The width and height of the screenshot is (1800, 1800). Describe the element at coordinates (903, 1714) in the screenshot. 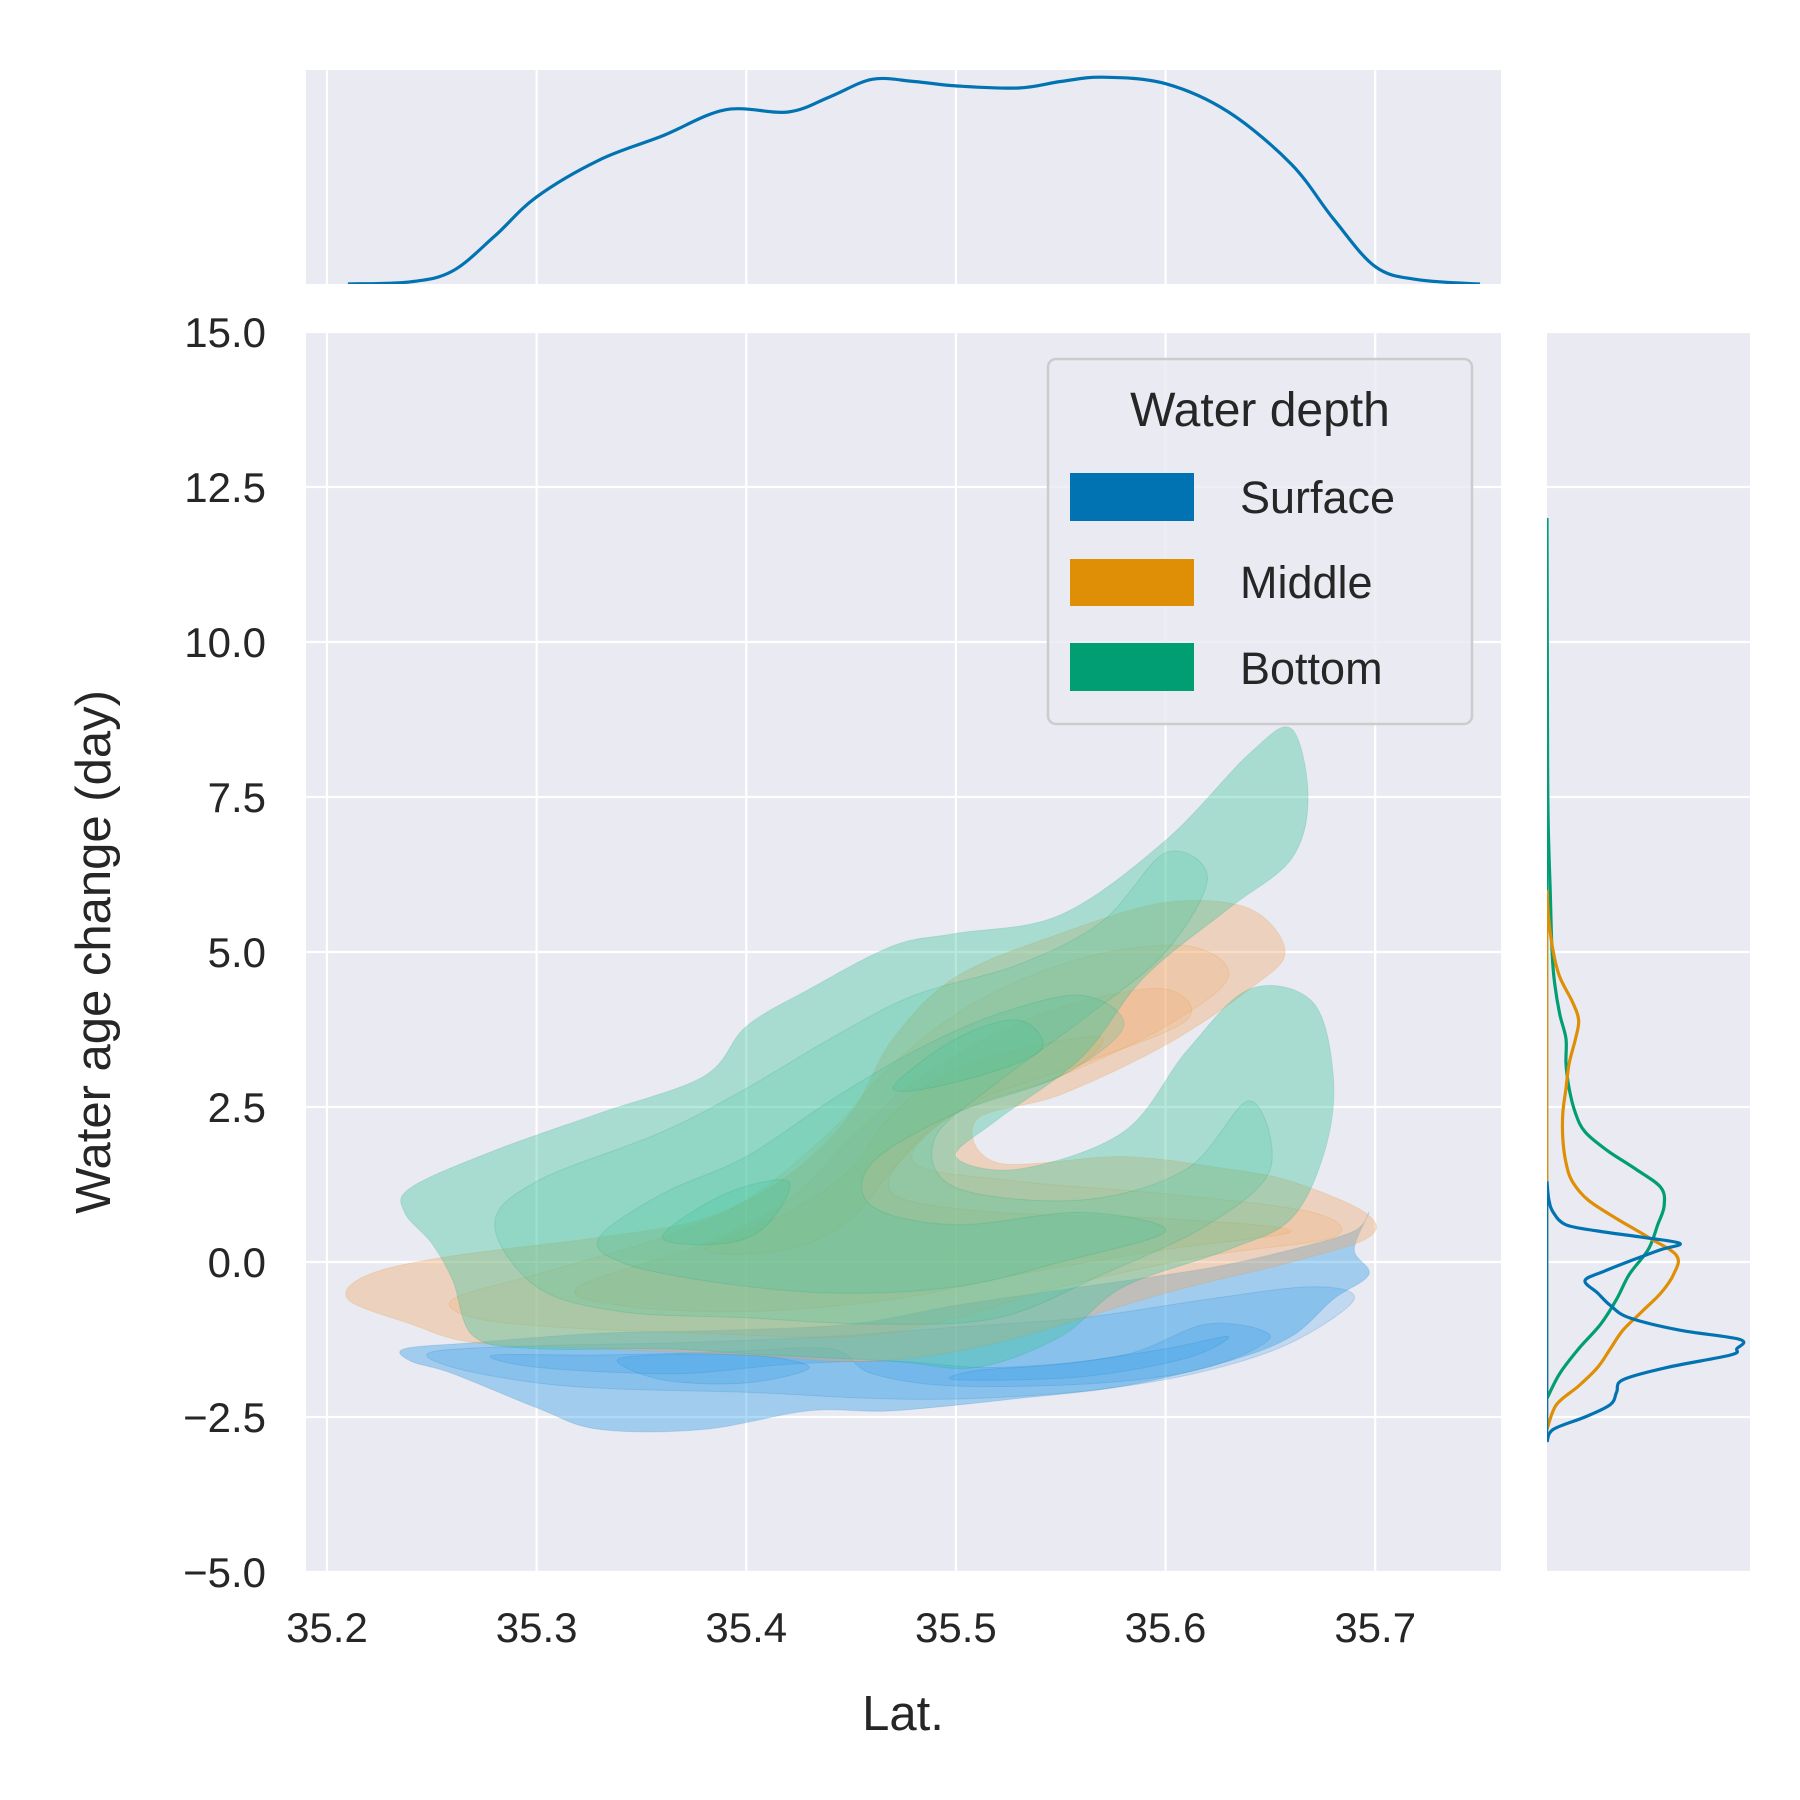

I see `x-axis-label: Lat.` at that location.